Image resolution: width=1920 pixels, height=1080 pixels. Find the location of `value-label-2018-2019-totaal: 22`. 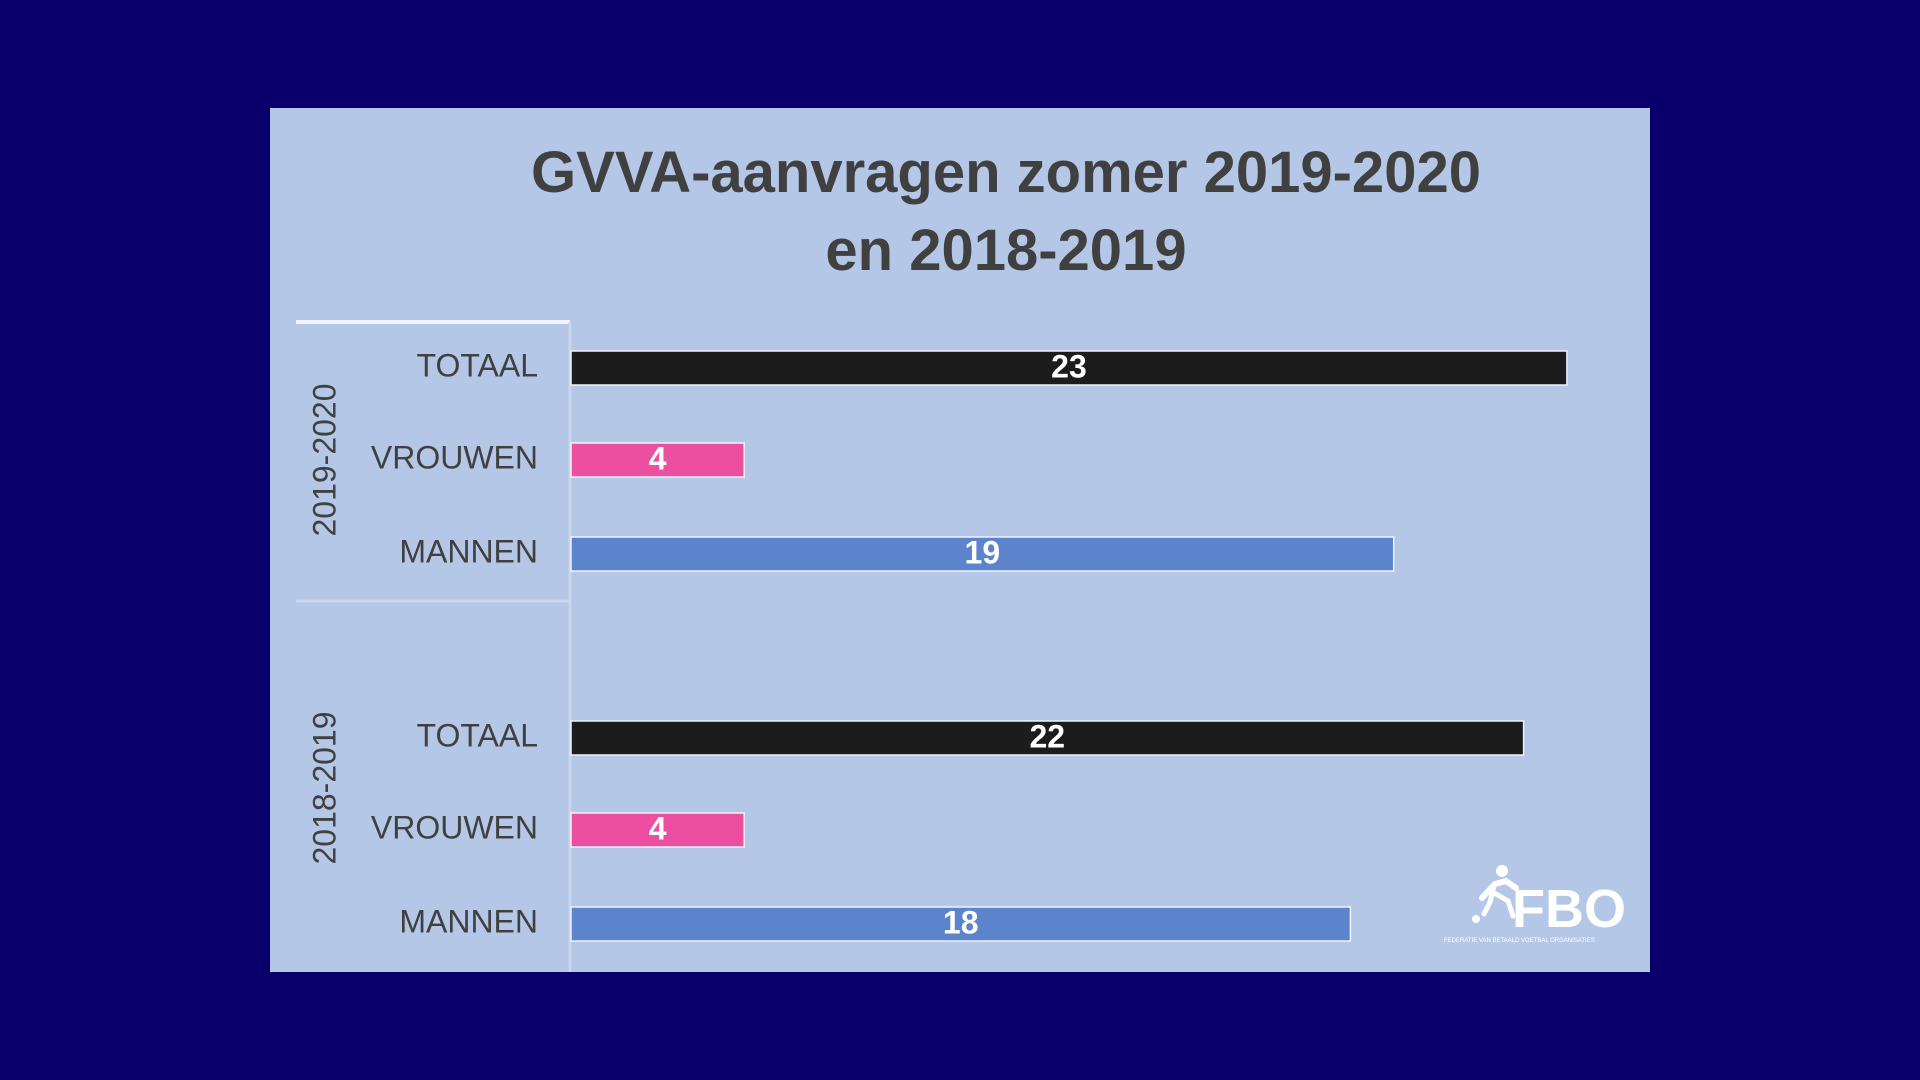

value-label-2018-2019-totaal: 22 is located at coordinates (1048, 736).